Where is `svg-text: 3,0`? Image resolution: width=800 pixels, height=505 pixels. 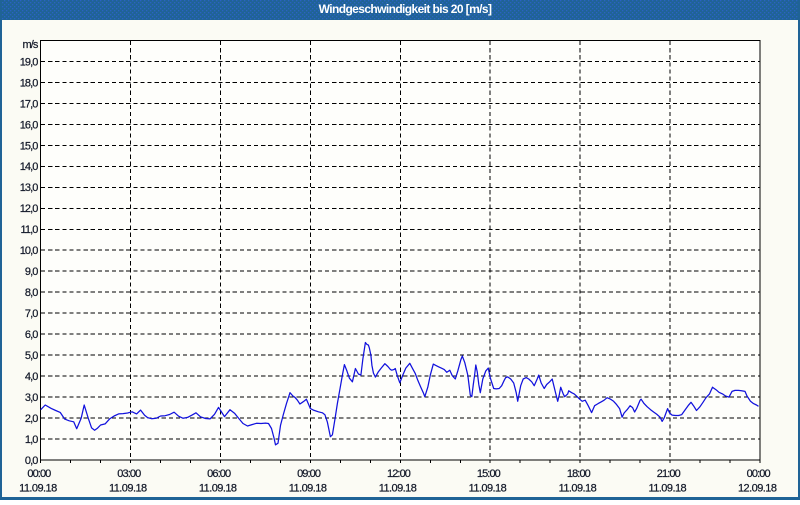 svg-text: 3,0 is located at coordinates (31, 398).